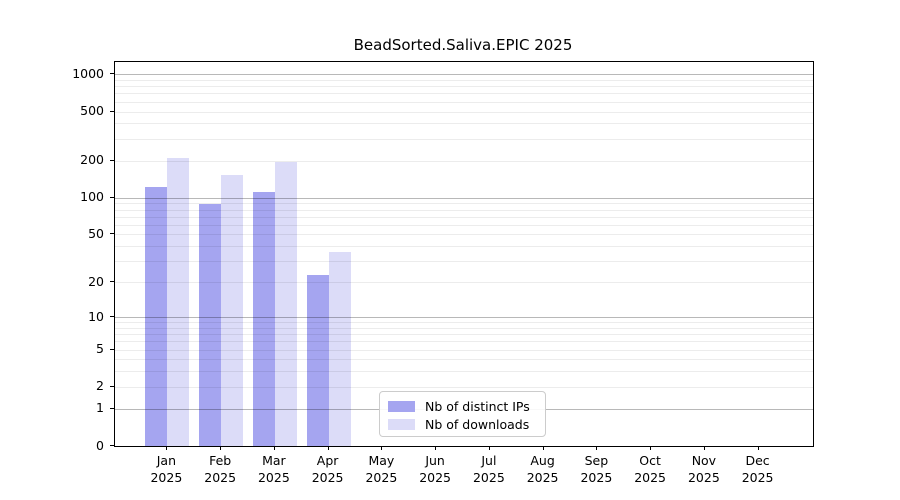 This screenshot has height=500, width=900. I want to click on x-tick-label: Oct 2025, so click(650, 469).